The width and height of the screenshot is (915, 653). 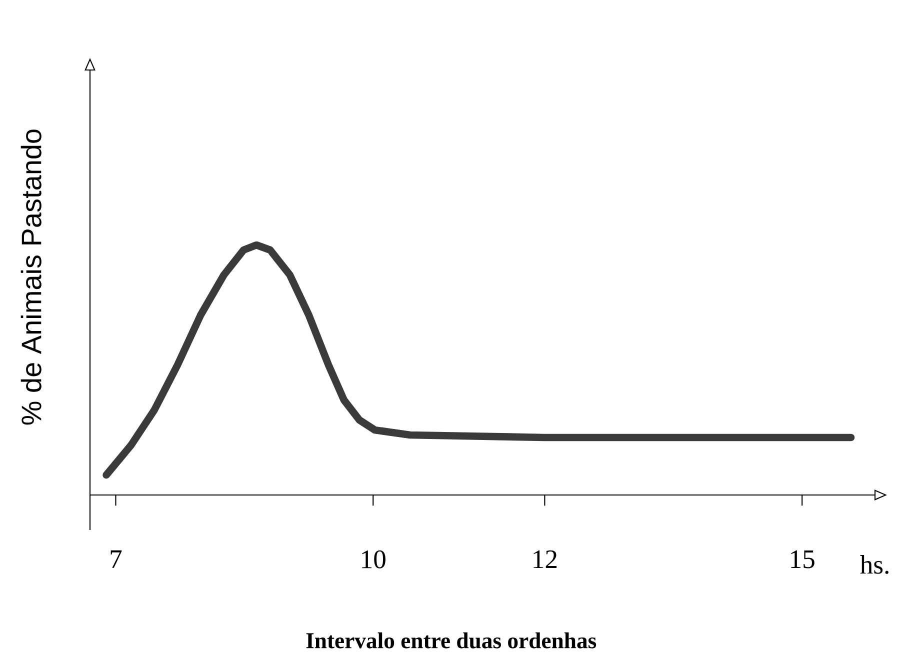 I want to click on x-tick-label: 12, so click(x=545, y=559).